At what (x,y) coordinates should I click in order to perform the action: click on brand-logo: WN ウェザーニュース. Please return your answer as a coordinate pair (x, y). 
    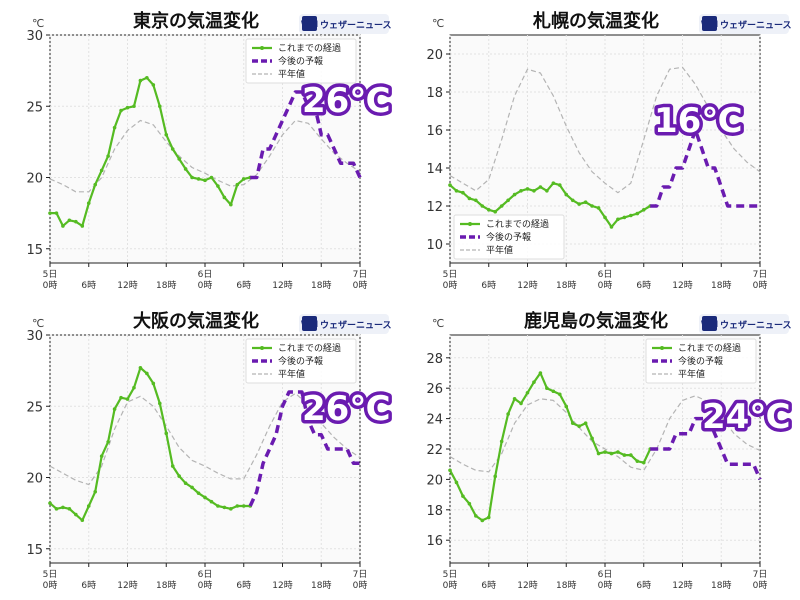
    Looking at the image, I should click on (745, 324).